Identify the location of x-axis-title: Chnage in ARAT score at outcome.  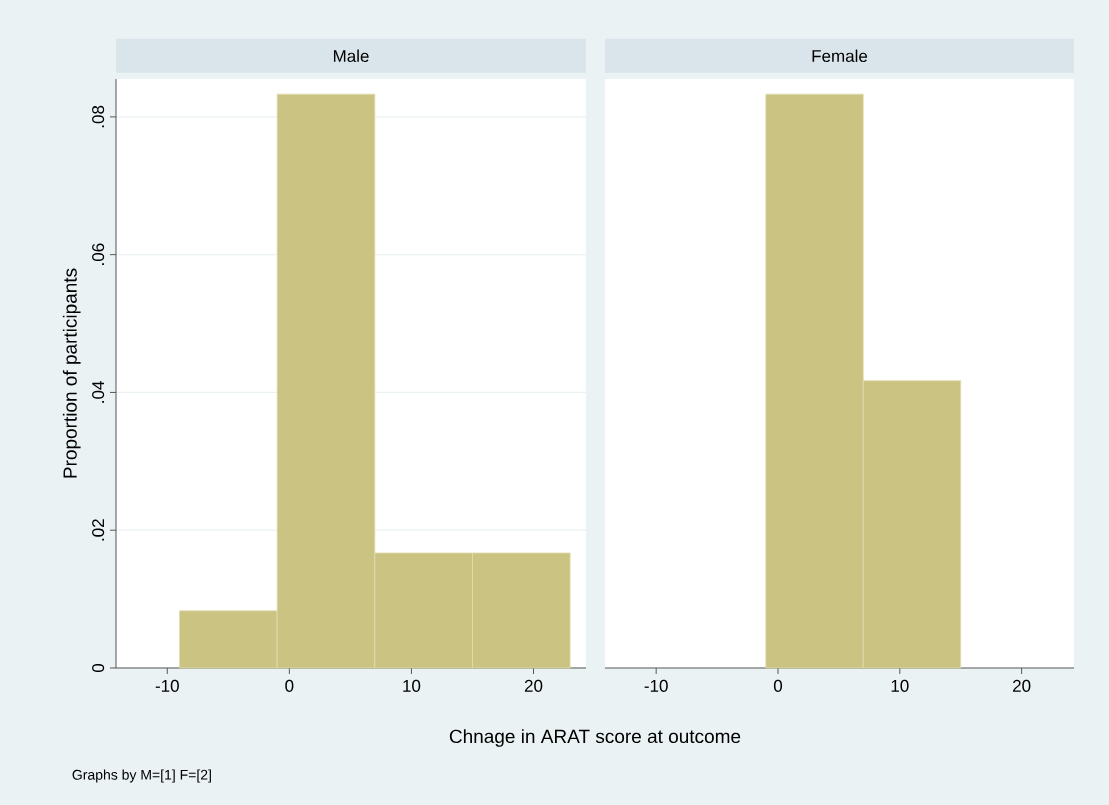
(595, 738).